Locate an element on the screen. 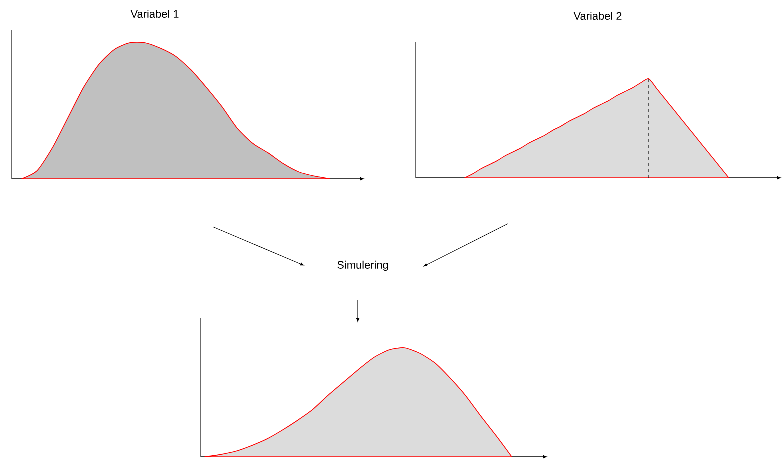 This screenshot has height=462, width=784. chart-title: Variabel 2 is located at coordinates (598, 16).